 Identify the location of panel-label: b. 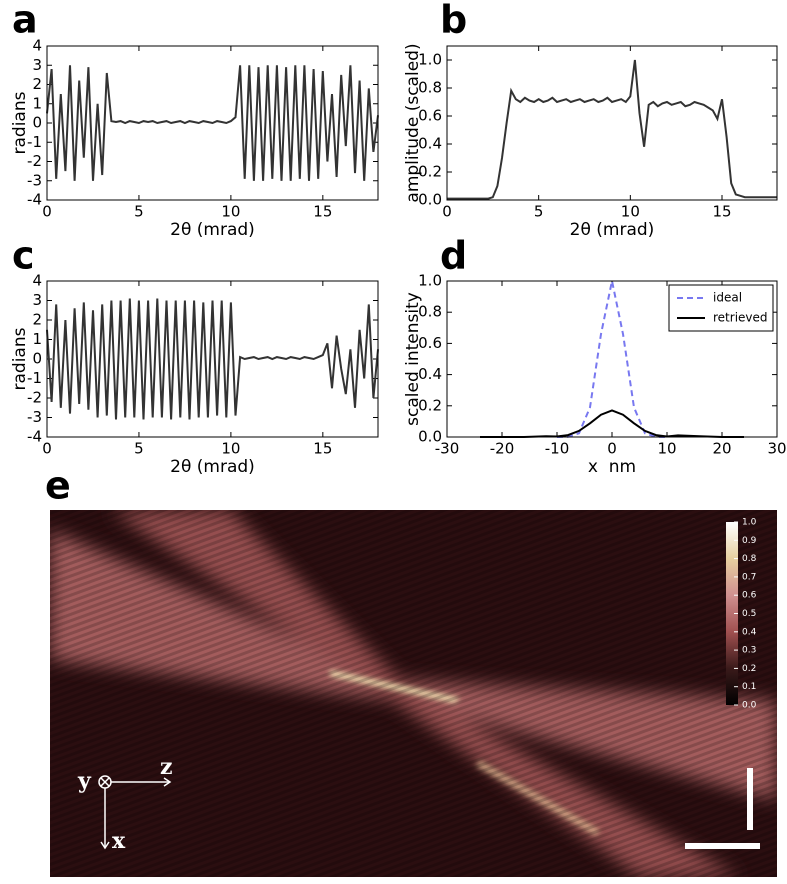
(453, 21).